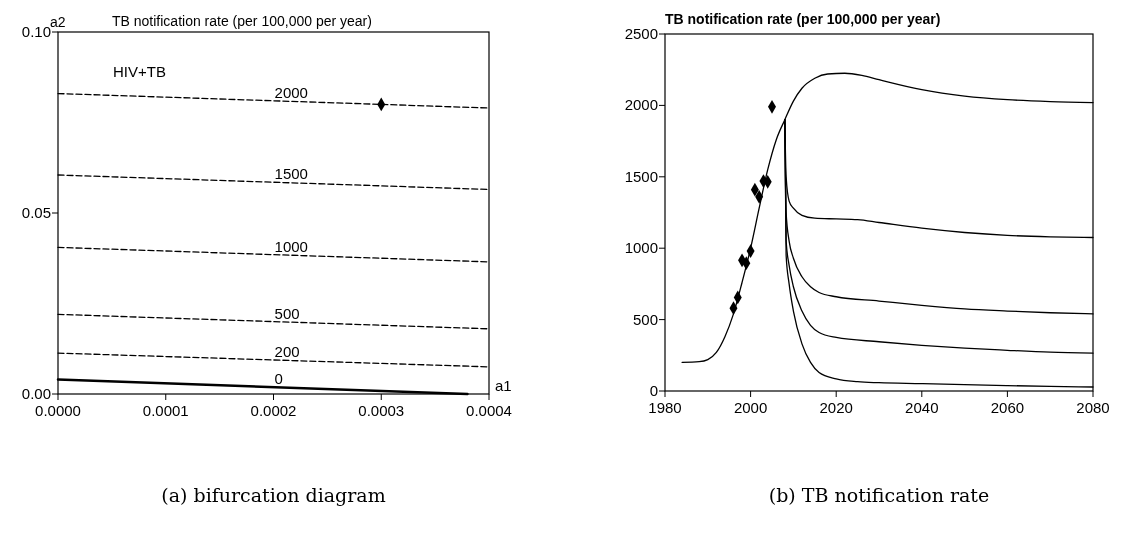 Image resolution: width=1124 pixels, height=534 pixels. What do you see at coordinates (489, 410) in the screenshot?
I see `x-tick-label: 0.0004` at bounding box center [489, 410].